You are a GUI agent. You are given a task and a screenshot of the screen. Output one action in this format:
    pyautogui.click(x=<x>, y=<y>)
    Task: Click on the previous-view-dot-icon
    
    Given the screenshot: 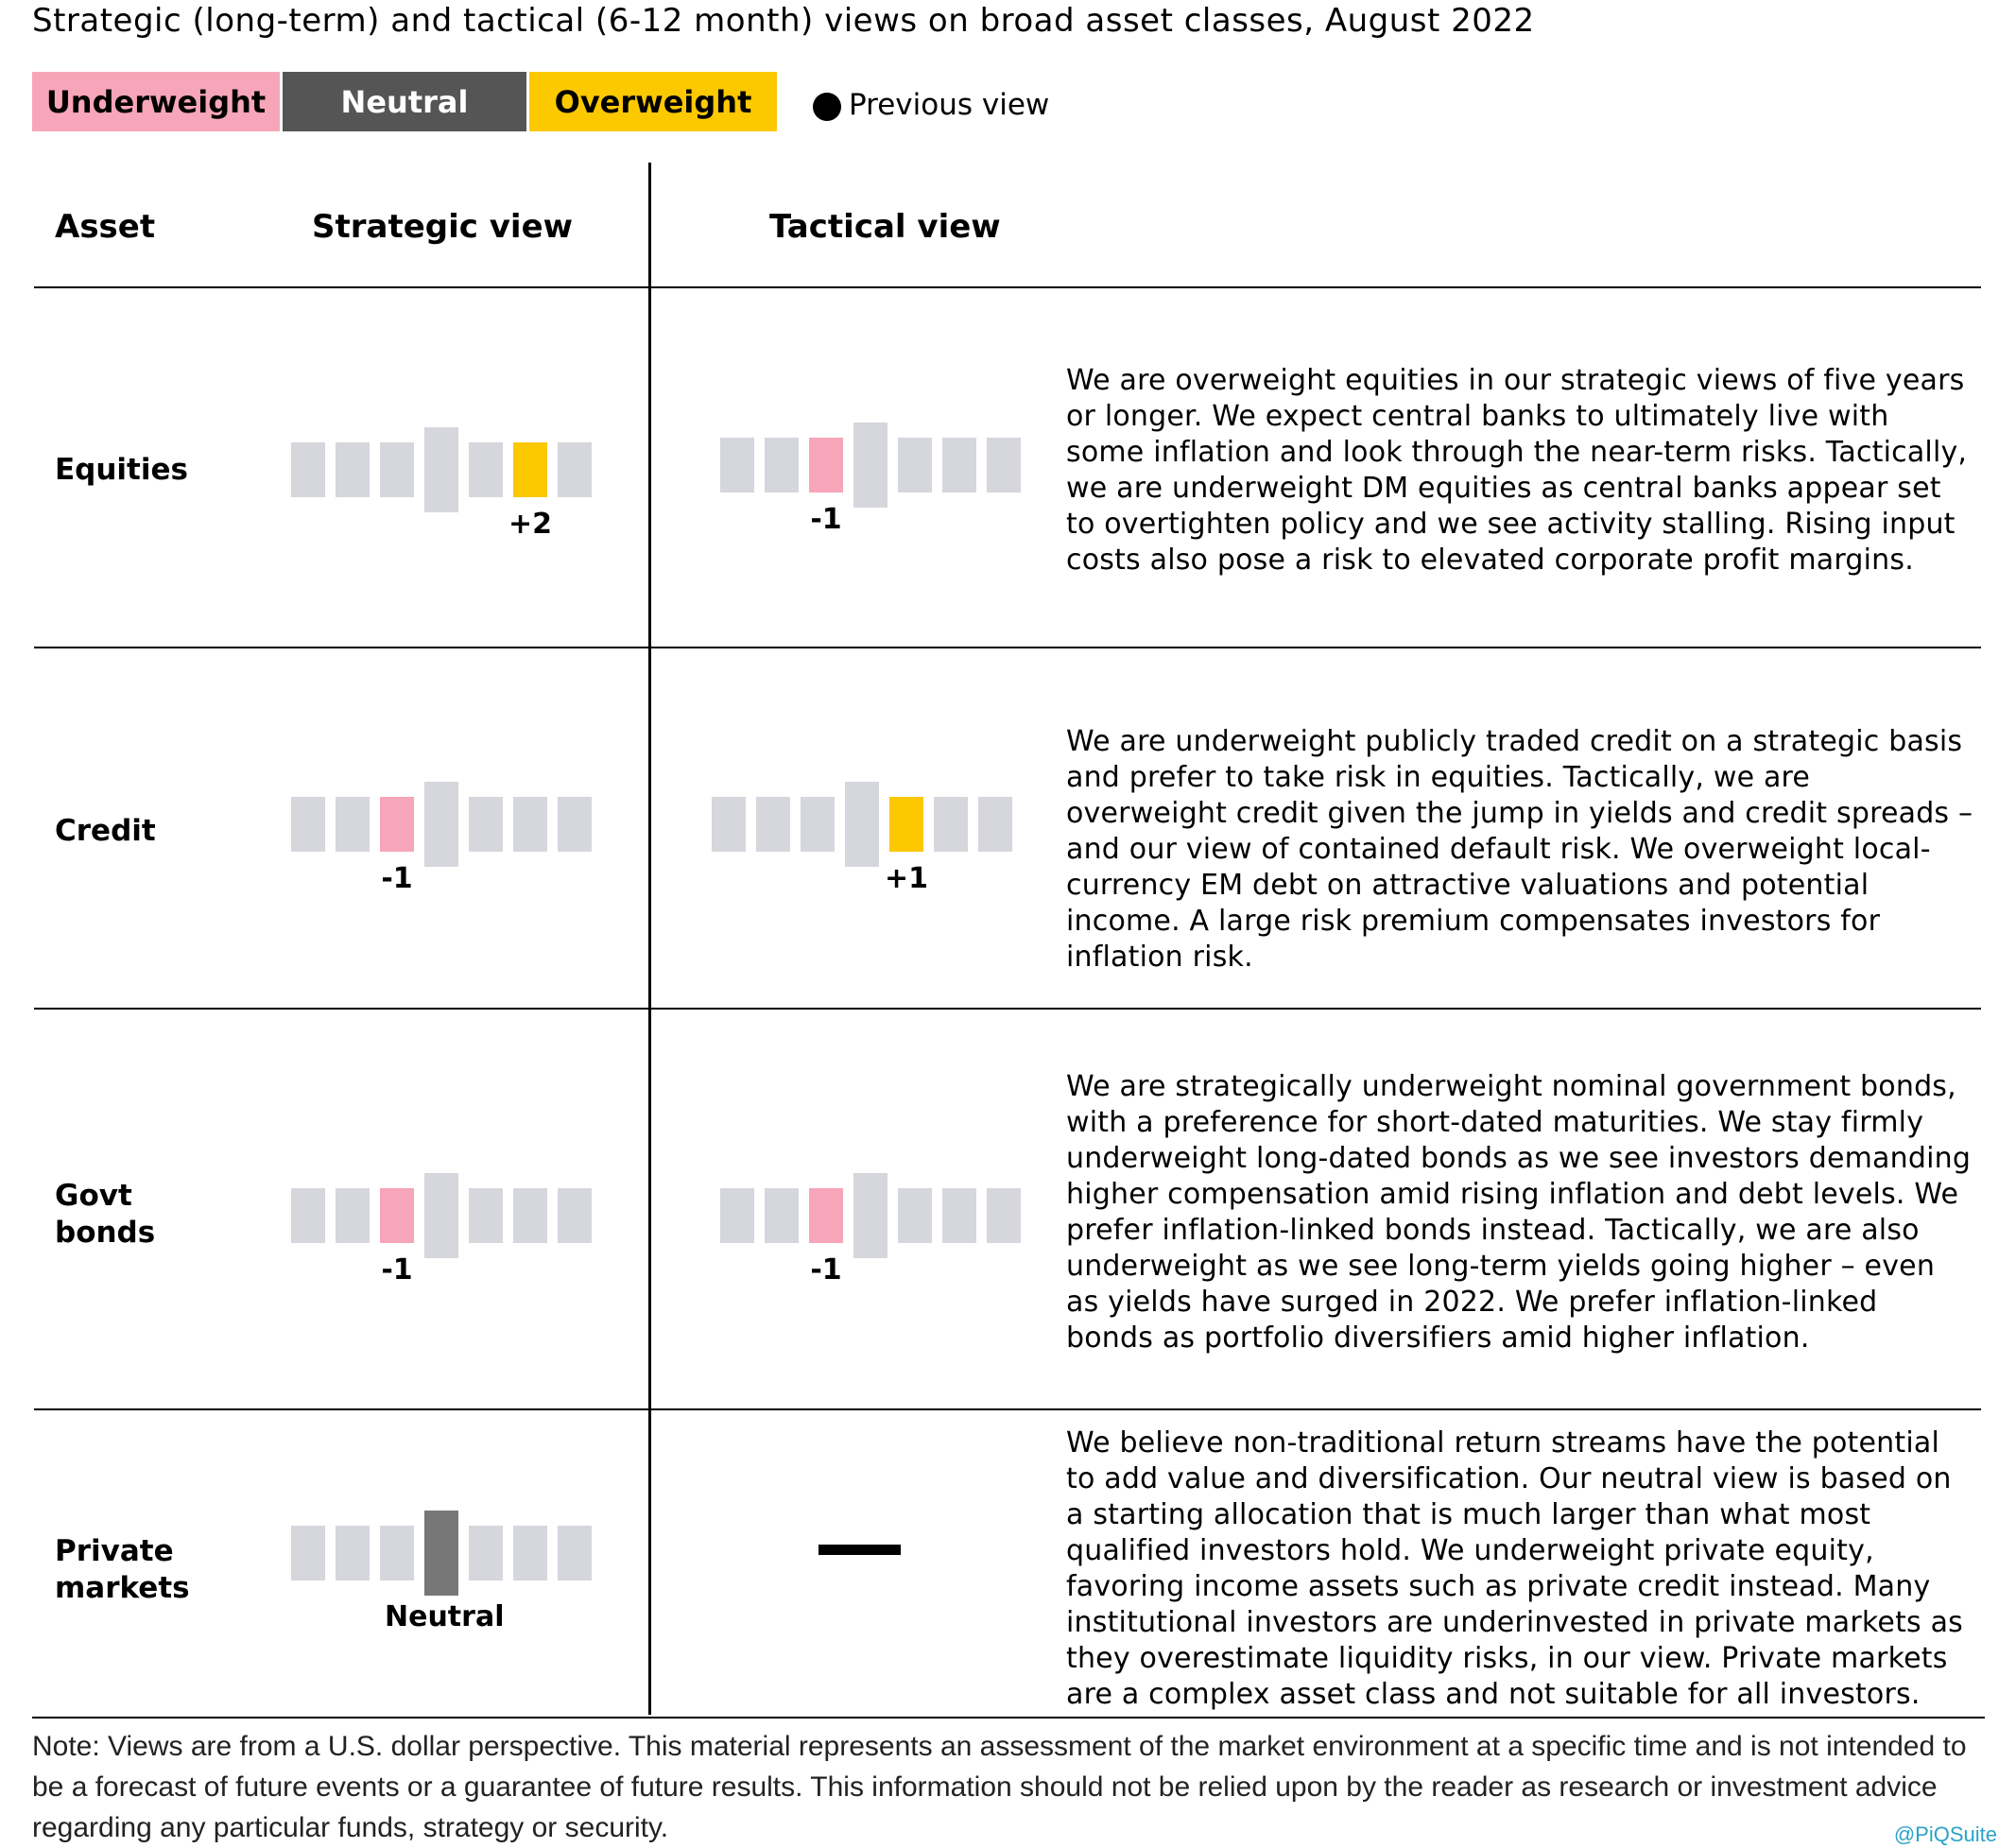 What is the action you would take?
    pyautogui.click(x=827, y=107)
    